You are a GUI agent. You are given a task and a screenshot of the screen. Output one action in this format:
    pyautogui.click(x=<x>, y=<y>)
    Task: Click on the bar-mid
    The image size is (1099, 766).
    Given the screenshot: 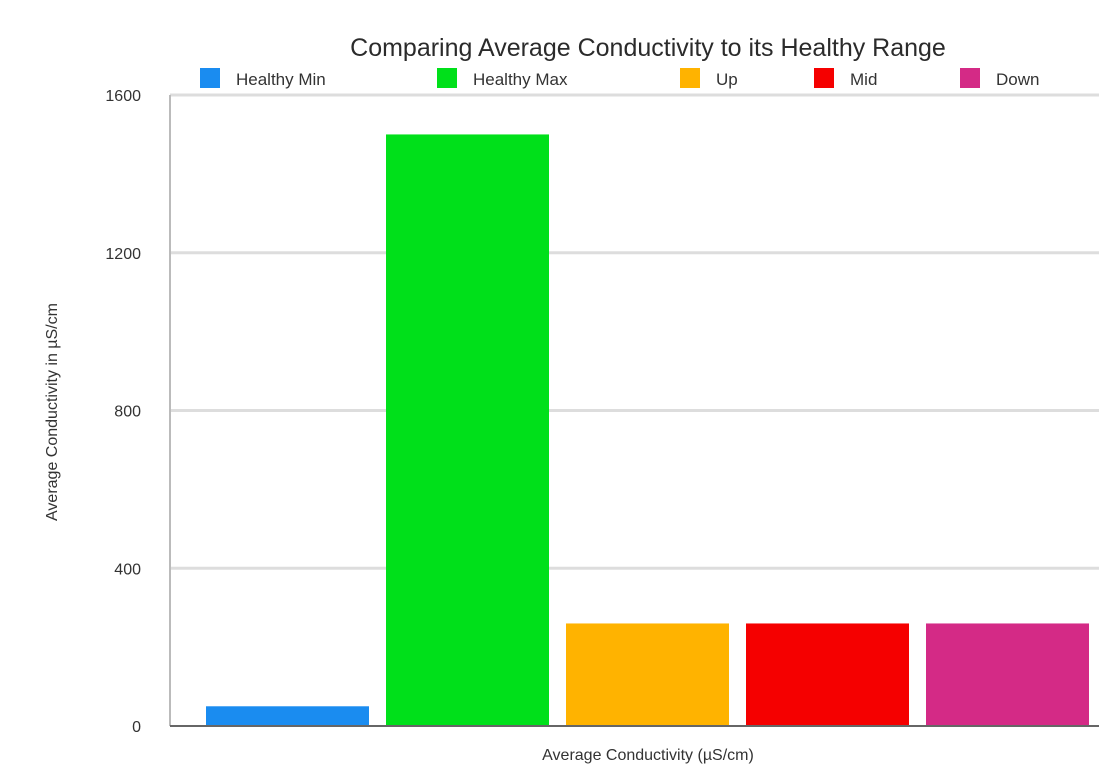 What is the action you would take?
    pyautogui.click(x=827, y=674)
    